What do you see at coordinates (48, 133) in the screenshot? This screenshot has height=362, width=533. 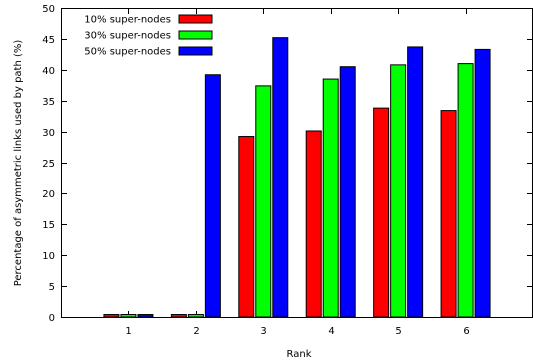 I see `y-tick-label: 30` at bounding box center [48, 133].